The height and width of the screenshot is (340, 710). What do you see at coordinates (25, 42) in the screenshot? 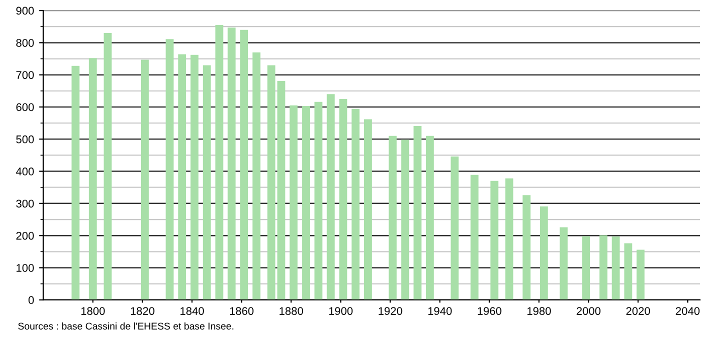
I see `y-tick-label: 800` at bounding box center [25, 42].